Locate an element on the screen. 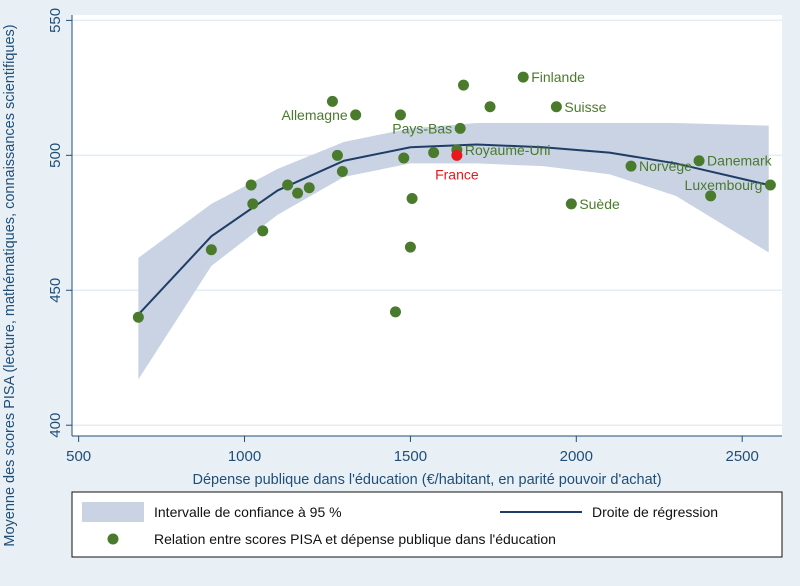 Image resolution: width=800 pixels, height=586 pixels. point-label: Suède is located at coordinates (599, 204).